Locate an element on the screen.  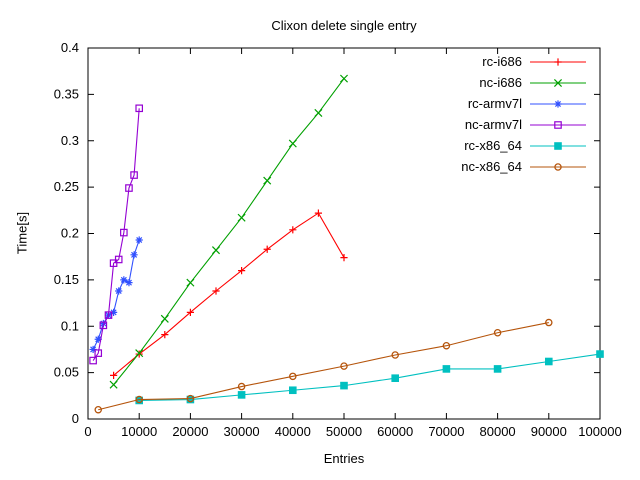
tick-label: 0.1 is located at coordinates (70, 325).